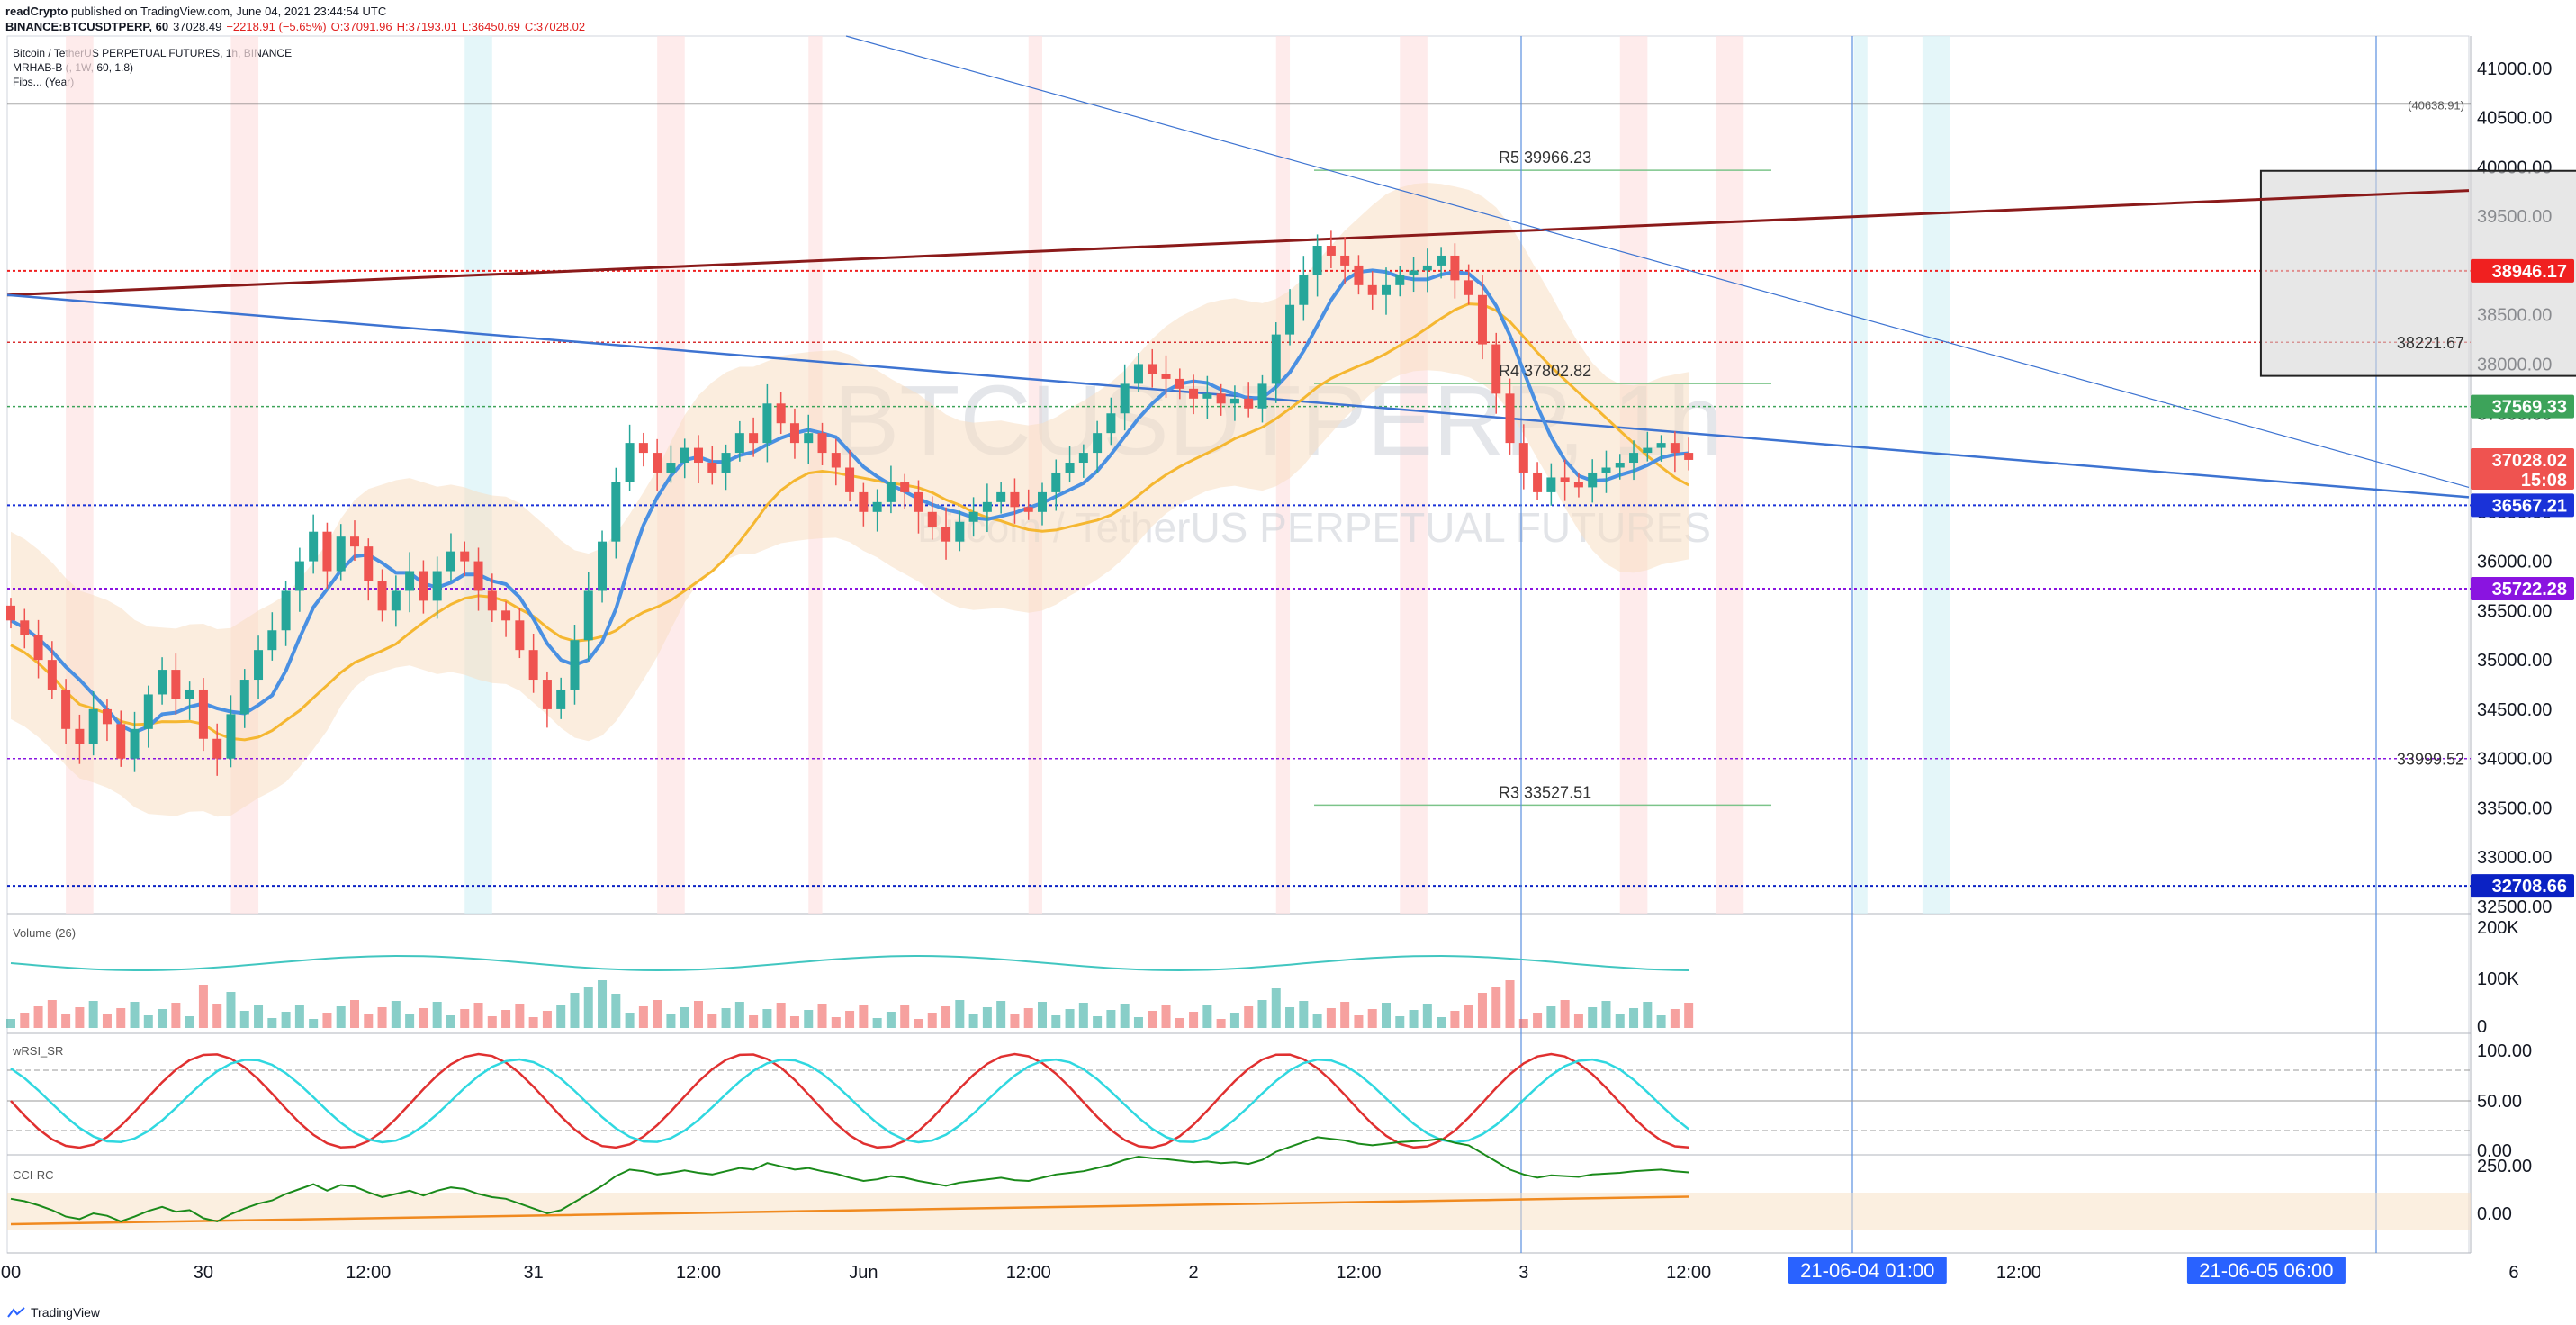 Image resolution: width=2576 pixels, height=1325 pixels. Describe the element at coordinates (2529, 887) in the screenshot. I see `price-tag-label-5: 32708.66` at that location.